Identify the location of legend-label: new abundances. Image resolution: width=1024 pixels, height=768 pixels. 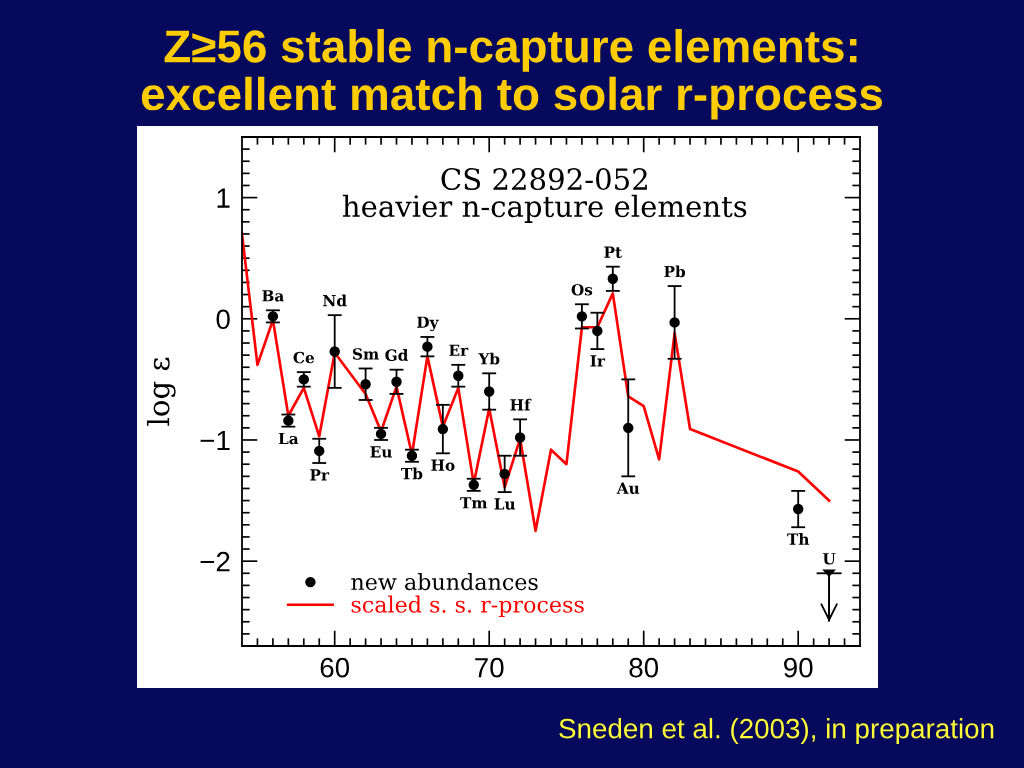
(444, 581).